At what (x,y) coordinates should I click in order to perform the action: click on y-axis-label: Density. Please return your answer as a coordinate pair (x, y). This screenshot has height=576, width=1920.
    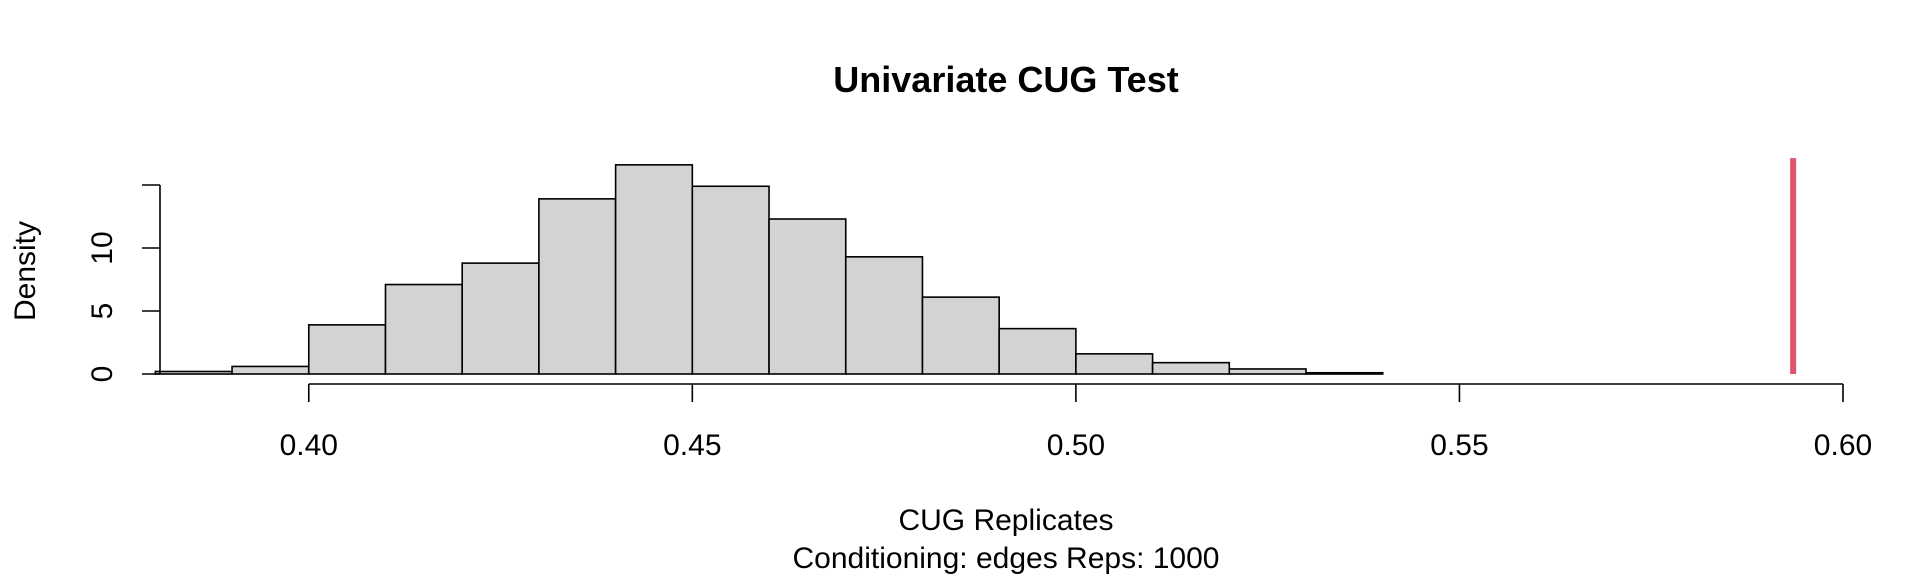
    Looking at the image, I should click on (25, 271).